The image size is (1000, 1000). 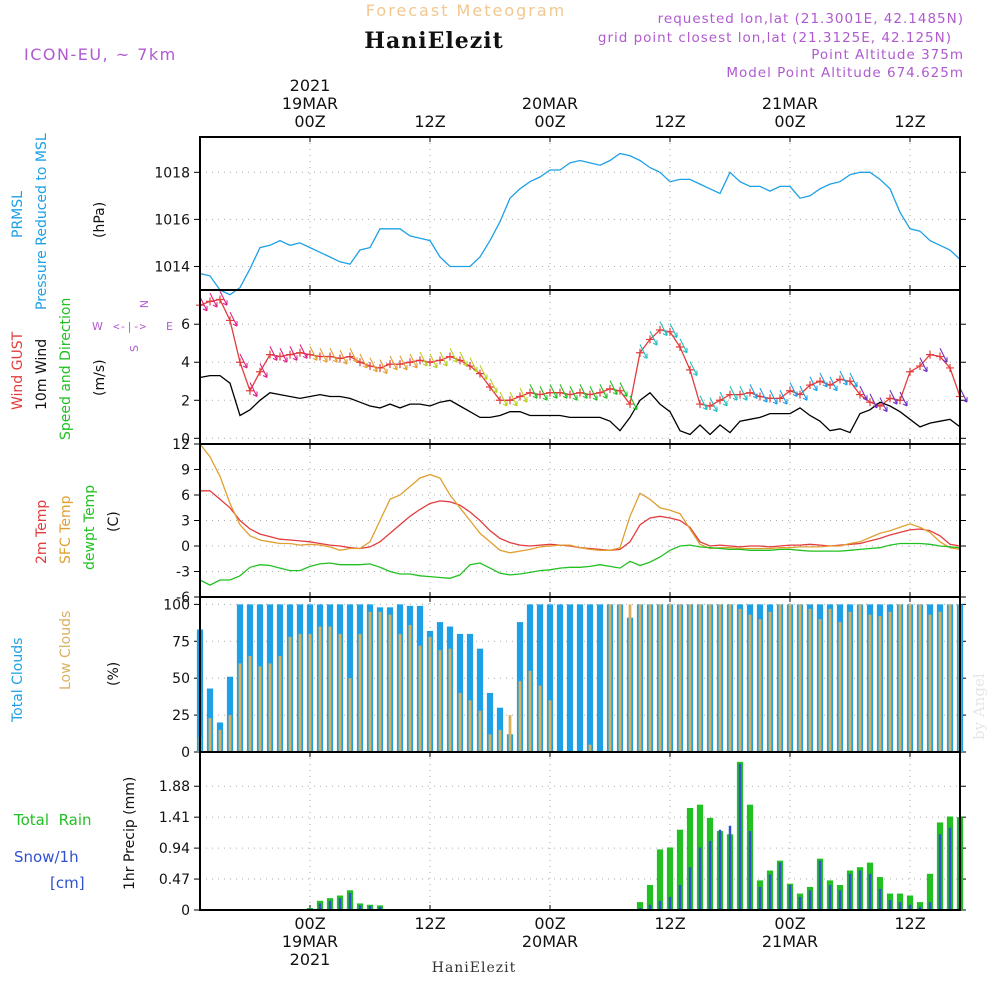 I want to click on panel-frame, so click(x=580, y=831).